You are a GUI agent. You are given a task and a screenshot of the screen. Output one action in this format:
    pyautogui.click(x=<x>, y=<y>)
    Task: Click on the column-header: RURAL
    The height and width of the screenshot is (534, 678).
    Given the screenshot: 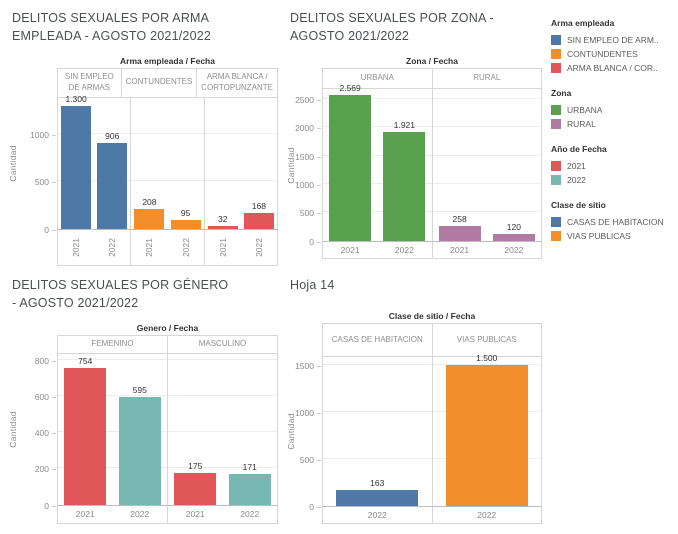 What is the action you would take?
    pyautogui.click(x=486, y=78)
    